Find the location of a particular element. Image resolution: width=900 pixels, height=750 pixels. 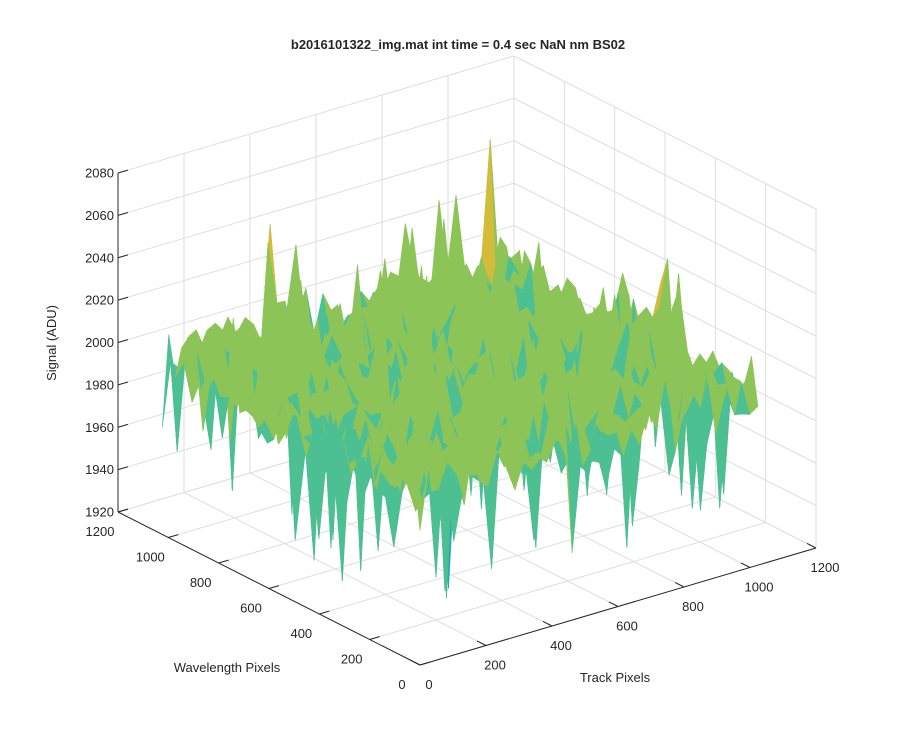

x-tick-label: 400 is located at coordinates (561, 645).